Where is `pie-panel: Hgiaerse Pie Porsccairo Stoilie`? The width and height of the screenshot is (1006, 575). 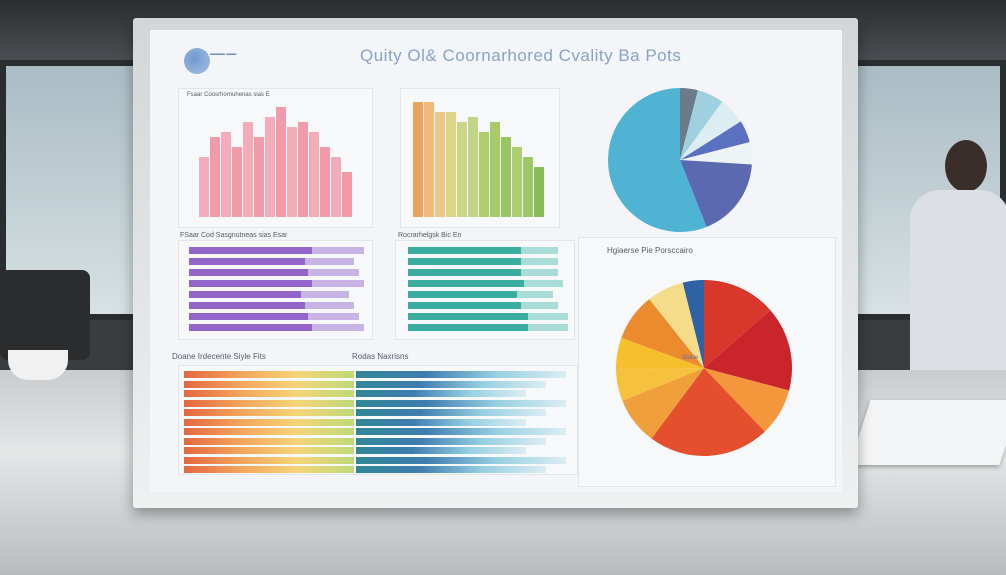
pie-panel: Hgiaerse Pie Porsccairo Stoilie is located at coordinates (707, 362).